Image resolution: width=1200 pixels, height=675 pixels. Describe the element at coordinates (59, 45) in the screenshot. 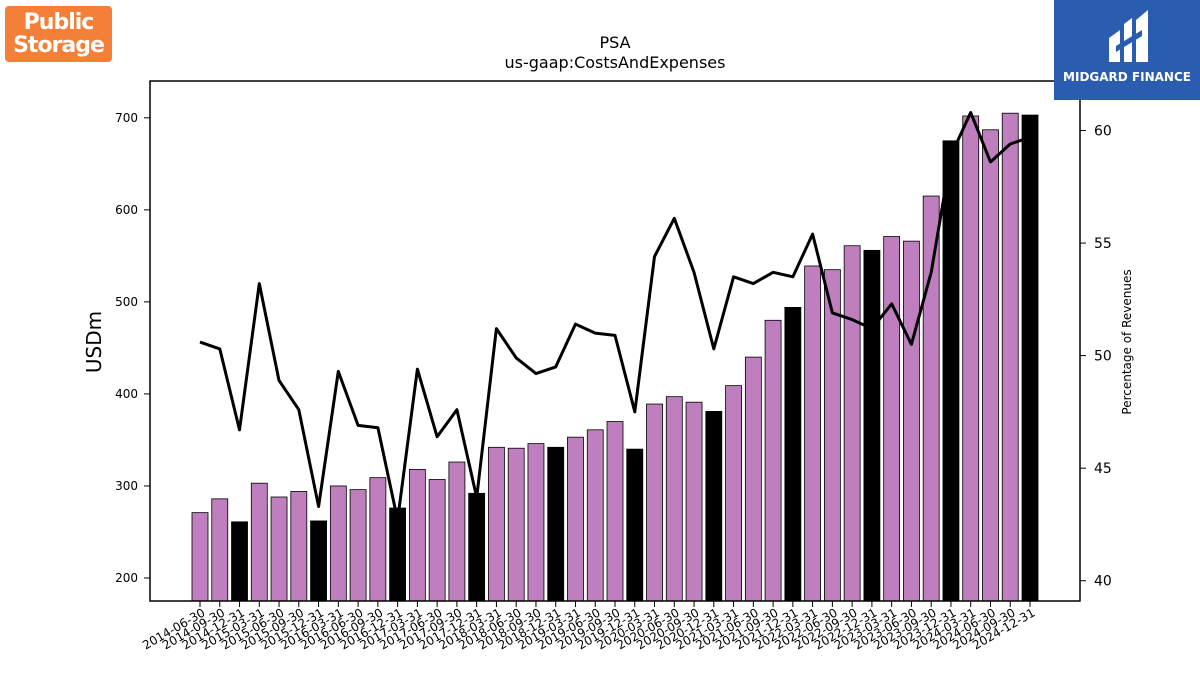

I see `logo-line-2: Storage` at that location.